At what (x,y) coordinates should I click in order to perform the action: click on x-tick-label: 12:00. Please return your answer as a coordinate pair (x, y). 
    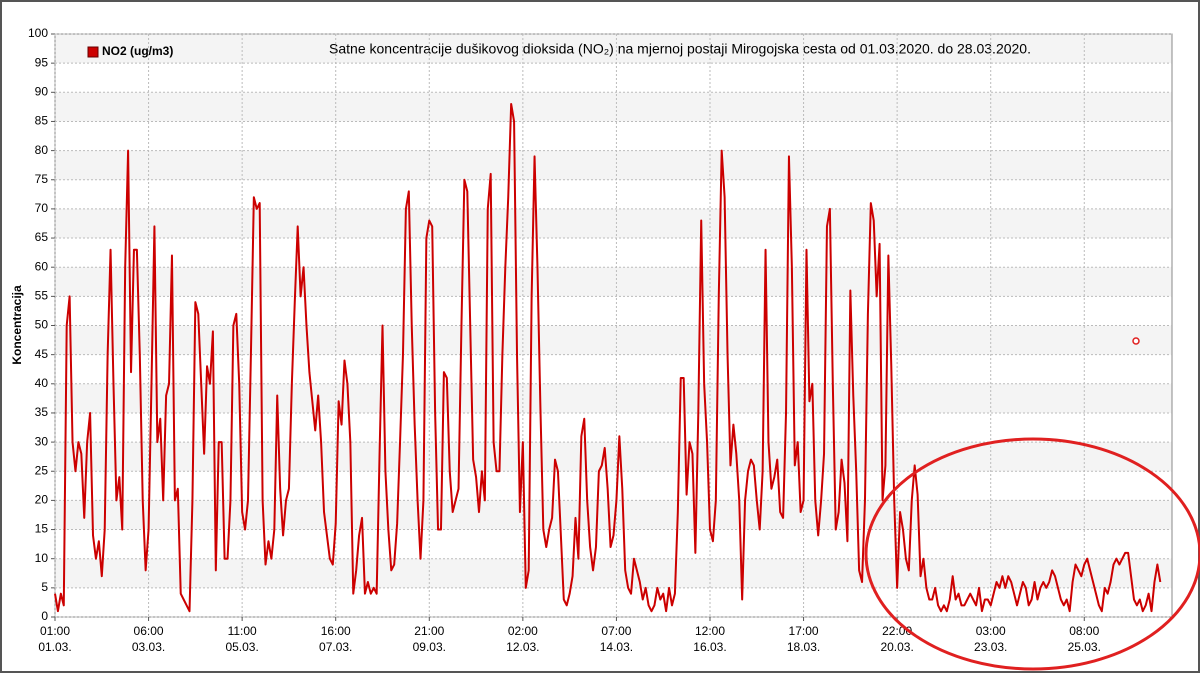
    Looking at the image, I should click on (710, 631).